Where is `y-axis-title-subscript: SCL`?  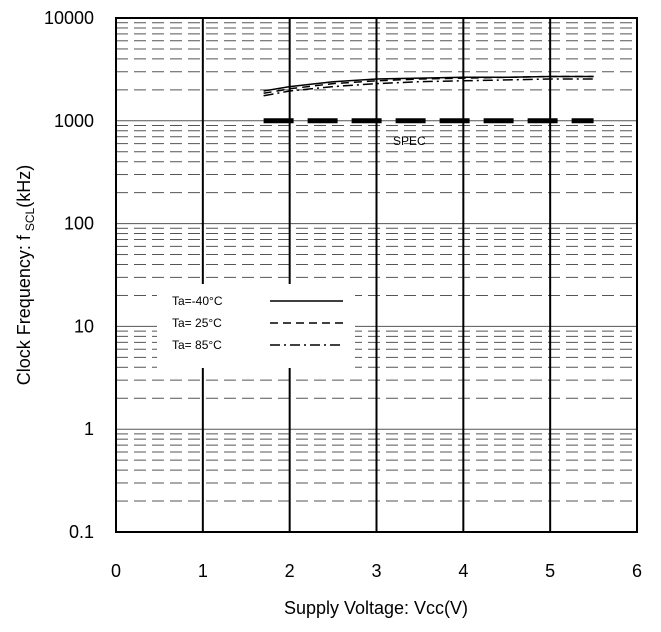 y-axis-title-subscript: SCL is located at coordinates (30, 219).